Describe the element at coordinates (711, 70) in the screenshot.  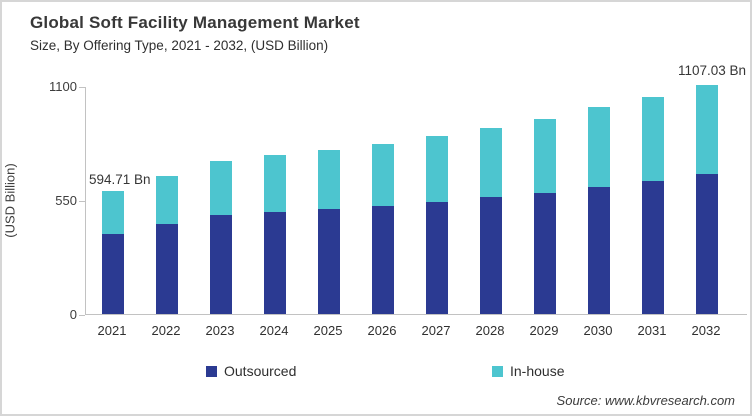
I see `data-label-2032: 1107.03 Bn` at that location.